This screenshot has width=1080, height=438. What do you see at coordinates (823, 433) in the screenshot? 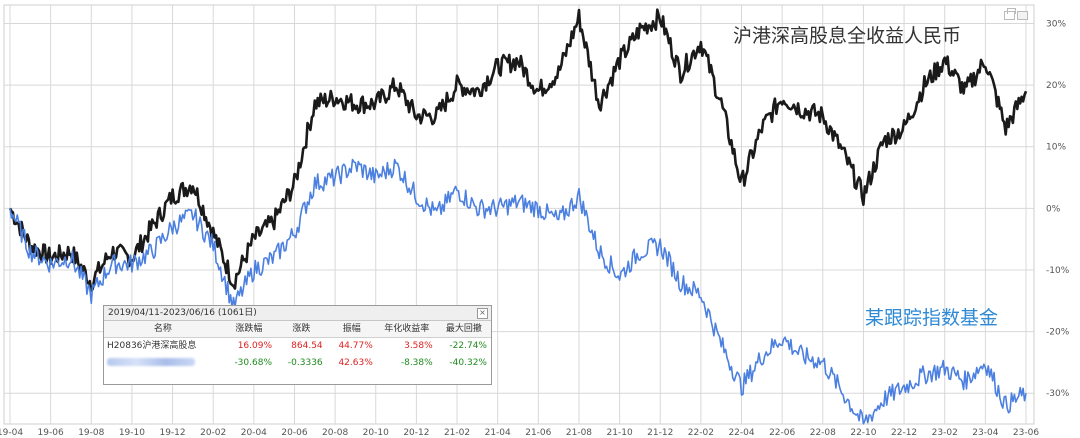
I see `x-tick-label: 22-08` at bounding box center [823, 433].